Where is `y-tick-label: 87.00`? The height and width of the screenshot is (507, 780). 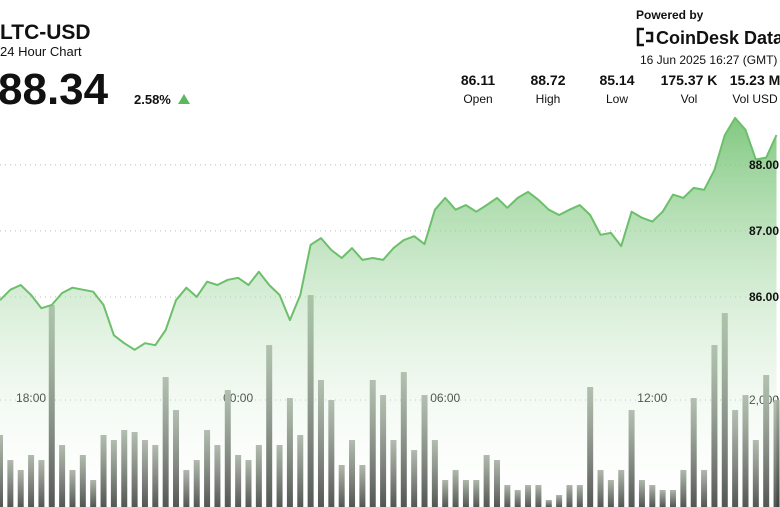 y-tick-label: 87.00 is located at coordinates (764, 231).